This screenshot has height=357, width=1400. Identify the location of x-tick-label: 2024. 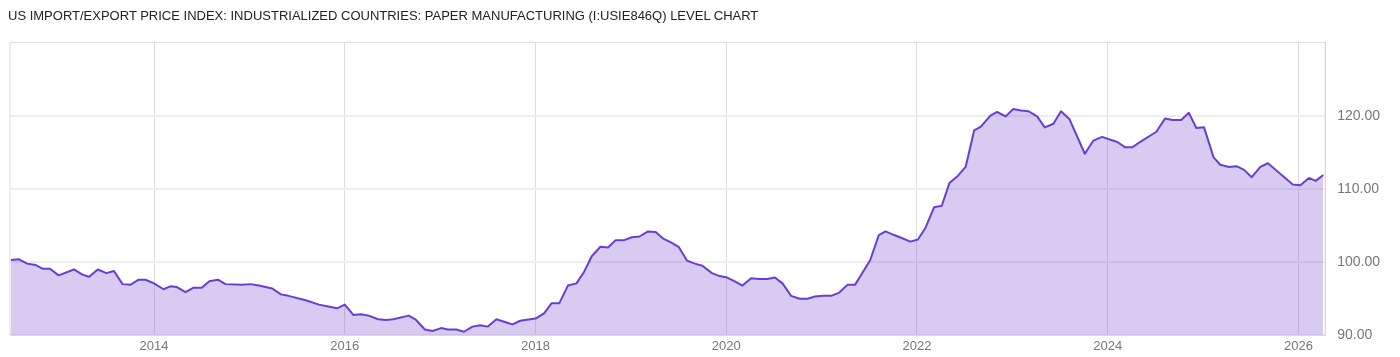
(1108, 345).